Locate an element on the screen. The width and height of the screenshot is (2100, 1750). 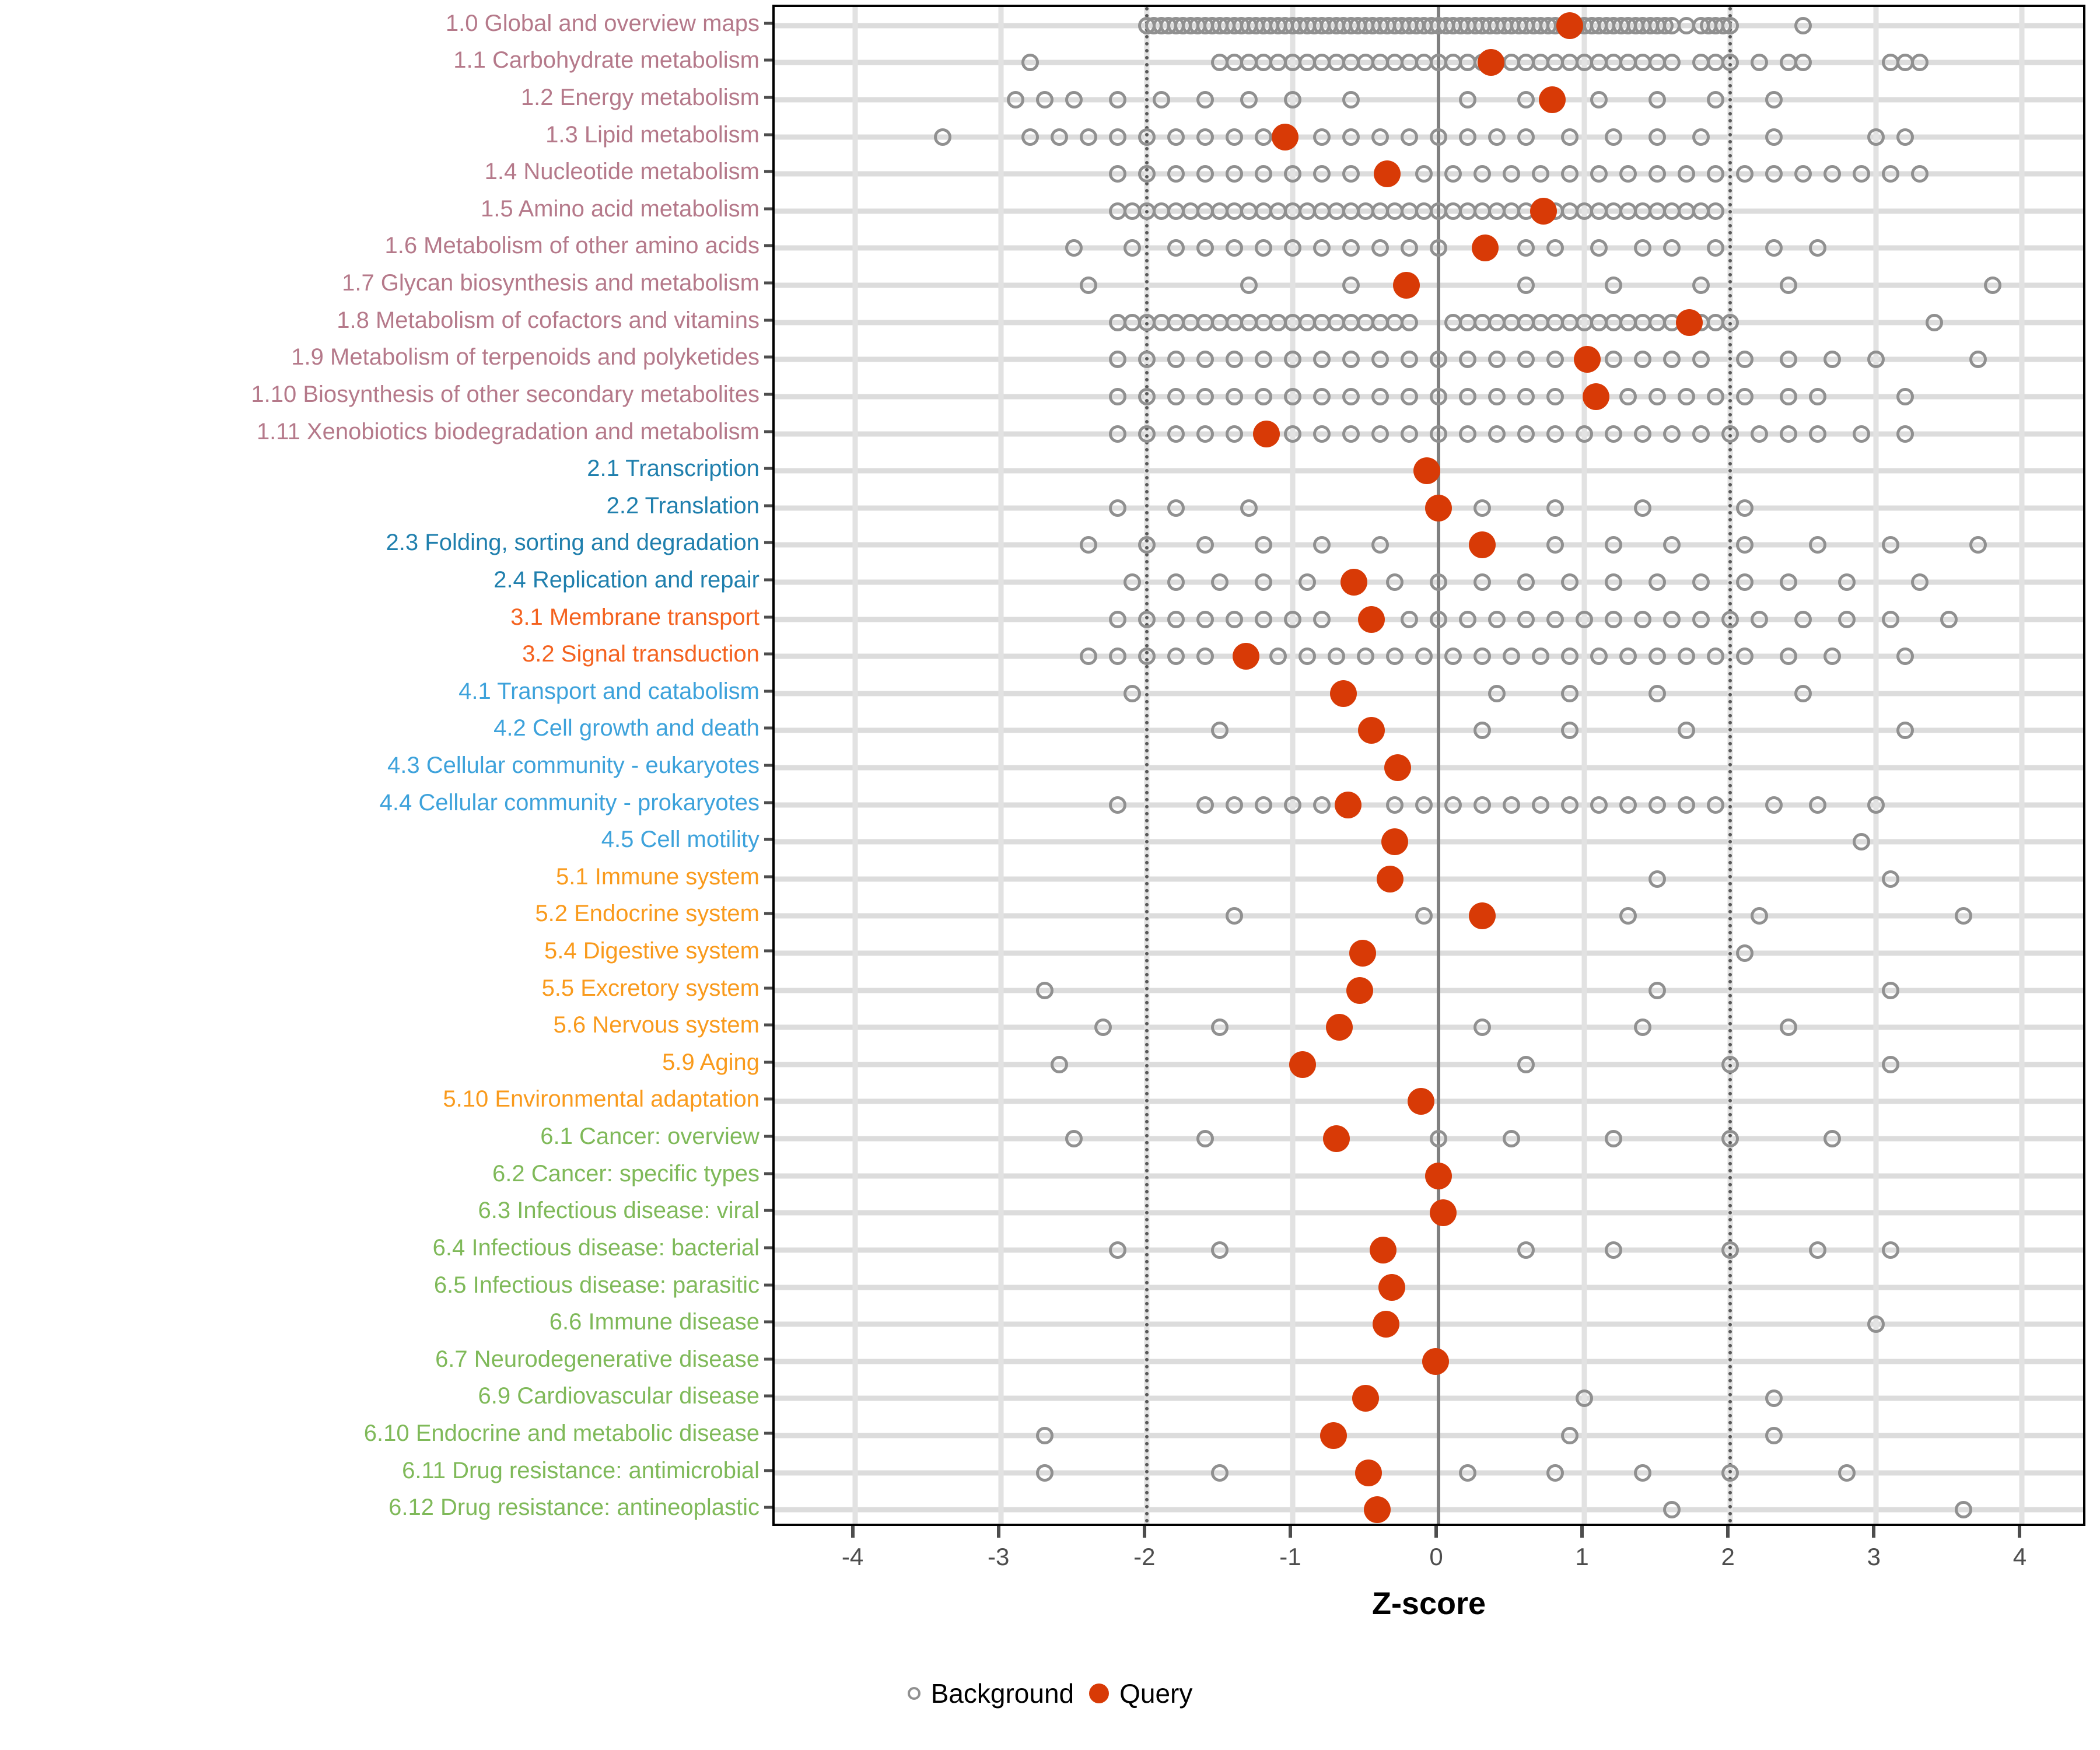
y-axis-category-label: 1.6 Metabolism of other amino acids is located at coordinates (572, 246).